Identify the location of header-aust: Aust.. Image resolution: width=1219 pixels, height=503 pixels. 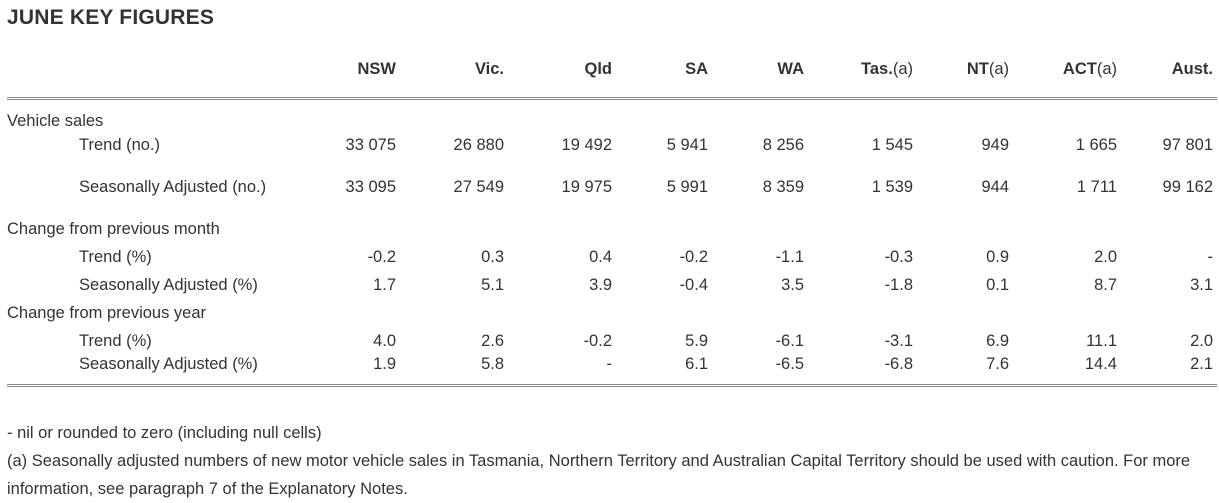
(1169, 77).